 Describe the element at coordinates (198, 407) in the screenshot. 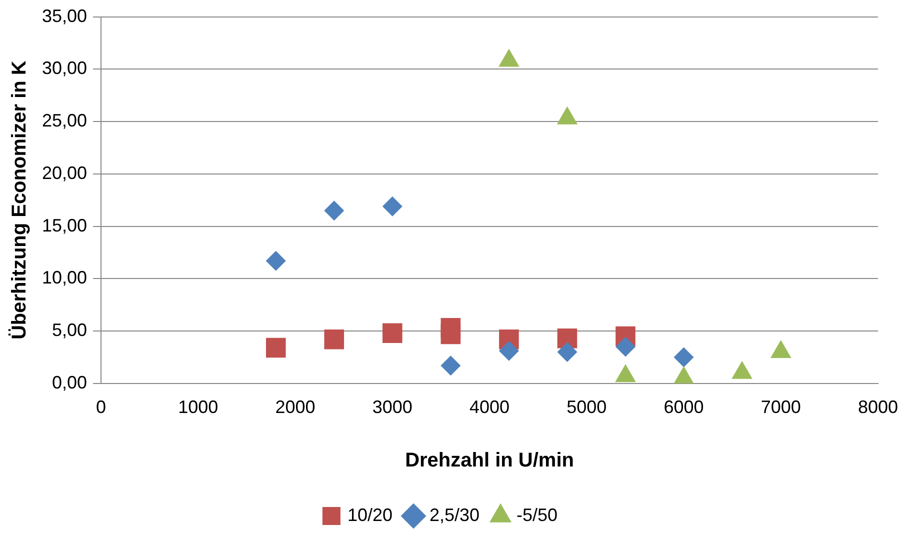

I see `x-tick-label: 1000` at that location.